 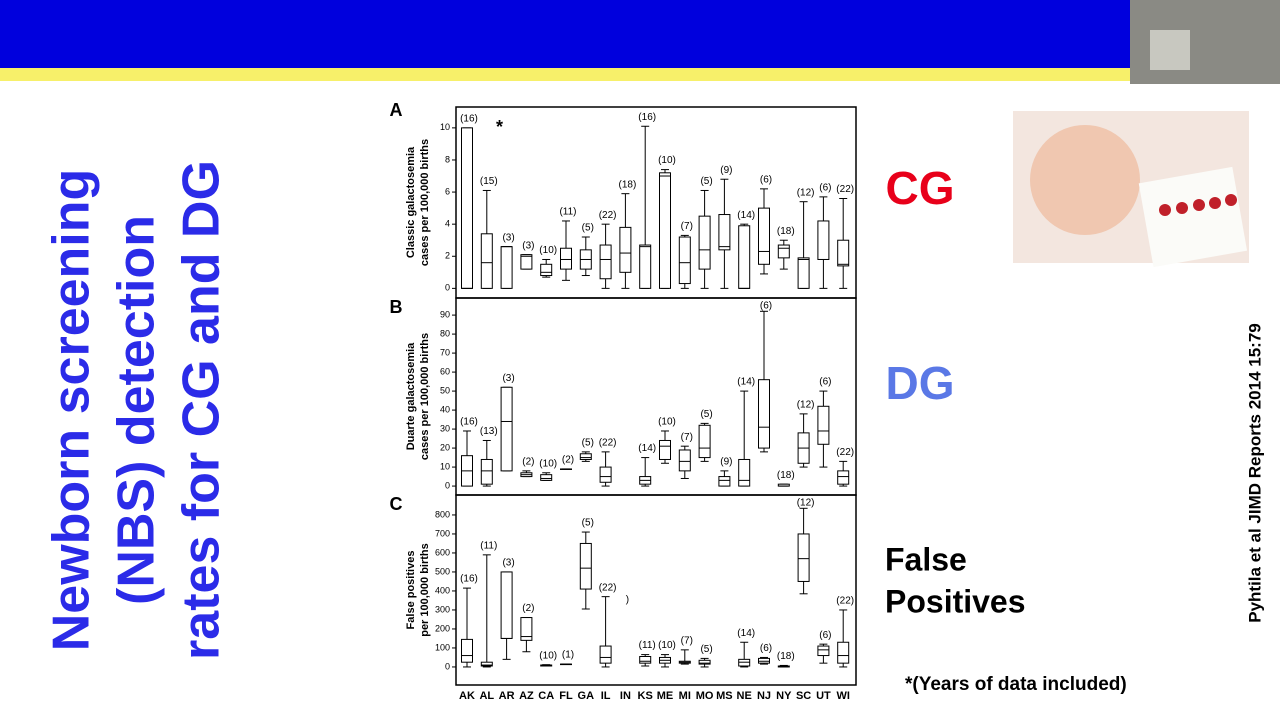 What do you see at coordinates (442, 552) in the screenshot?
I see `y-tick-label: 600` at bounding box center [442, 552].